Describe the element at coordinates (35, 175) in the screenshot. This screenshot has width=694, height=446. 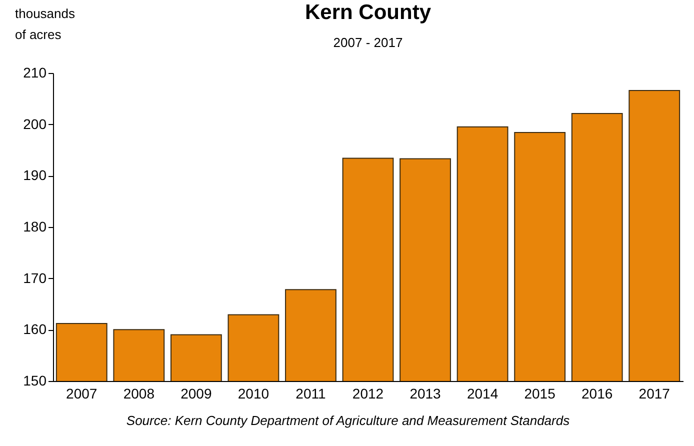
I see `y-tick-label: 190` at that location.